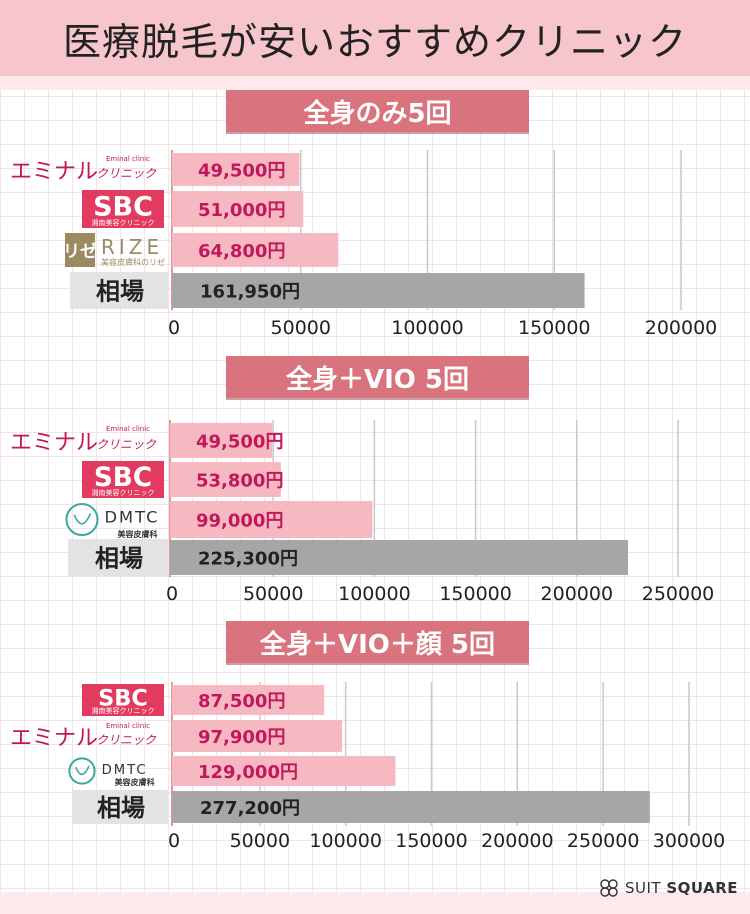 The width and height of the screenshot is (750, 914). What do you see at coordinates (239, 481) in the screenshot?
I see `data-label: 53,800円` at bounding box center [239, 481].